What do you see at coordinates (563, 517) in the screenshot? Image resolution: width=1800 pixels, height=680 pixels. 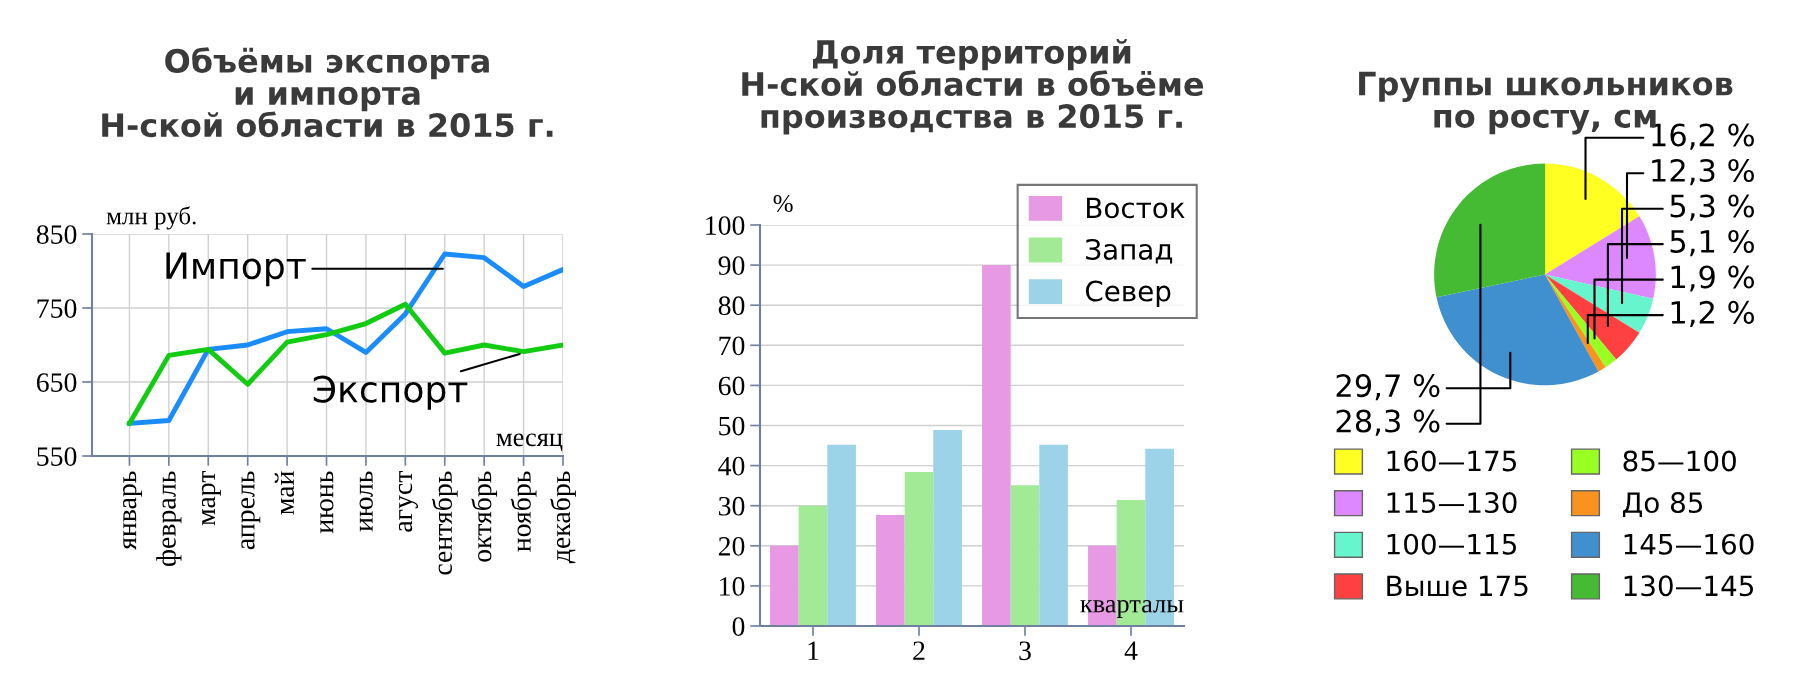 I see `x-tick-label: декабрь` at bounding box center [563, 517].